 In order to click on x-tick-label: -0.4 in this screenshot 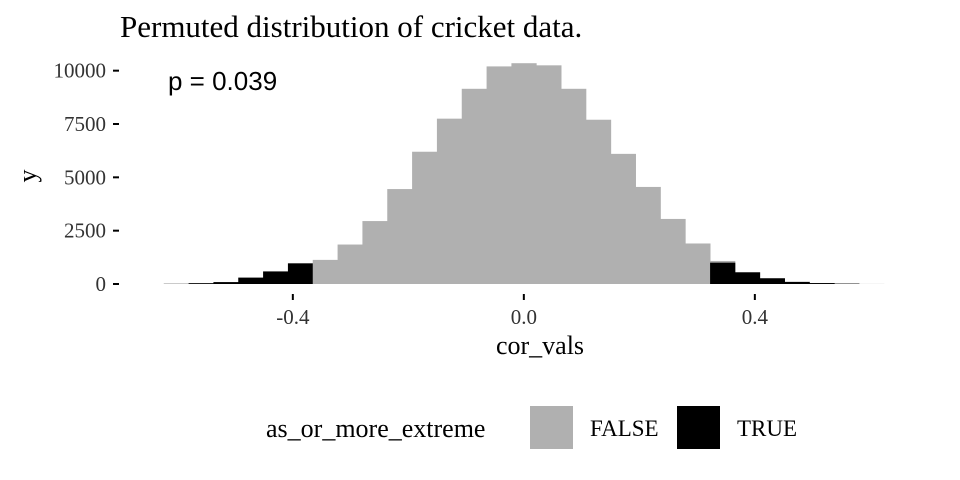, I will do `click(293, 317)`.